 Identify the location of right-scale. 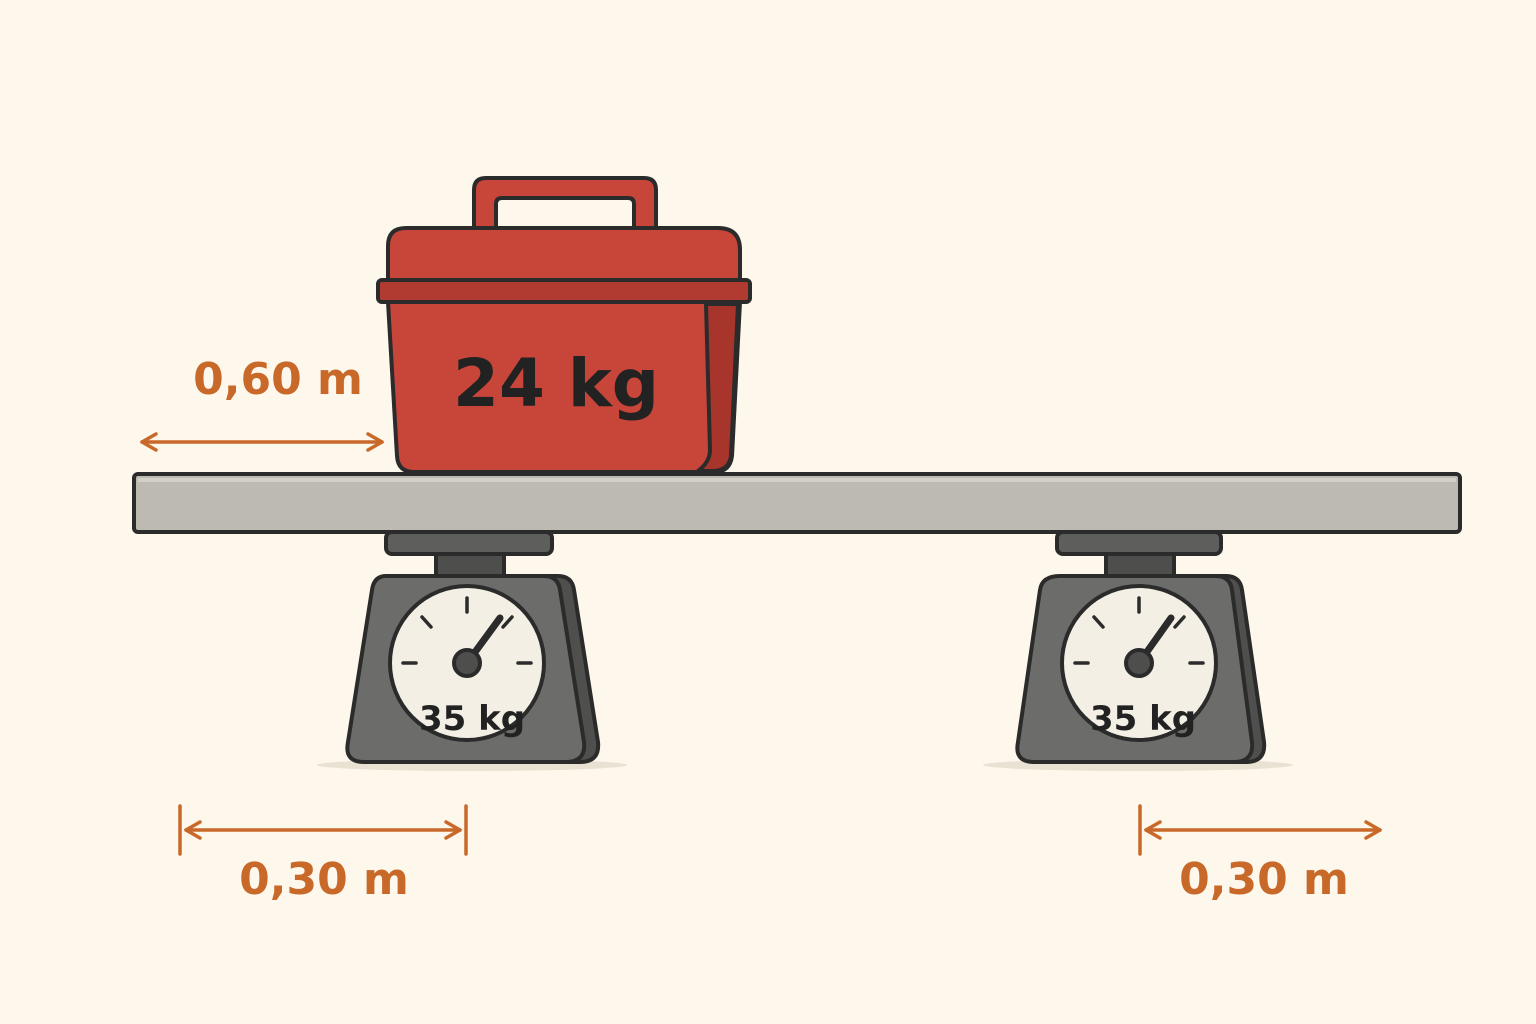
(1141, 647).